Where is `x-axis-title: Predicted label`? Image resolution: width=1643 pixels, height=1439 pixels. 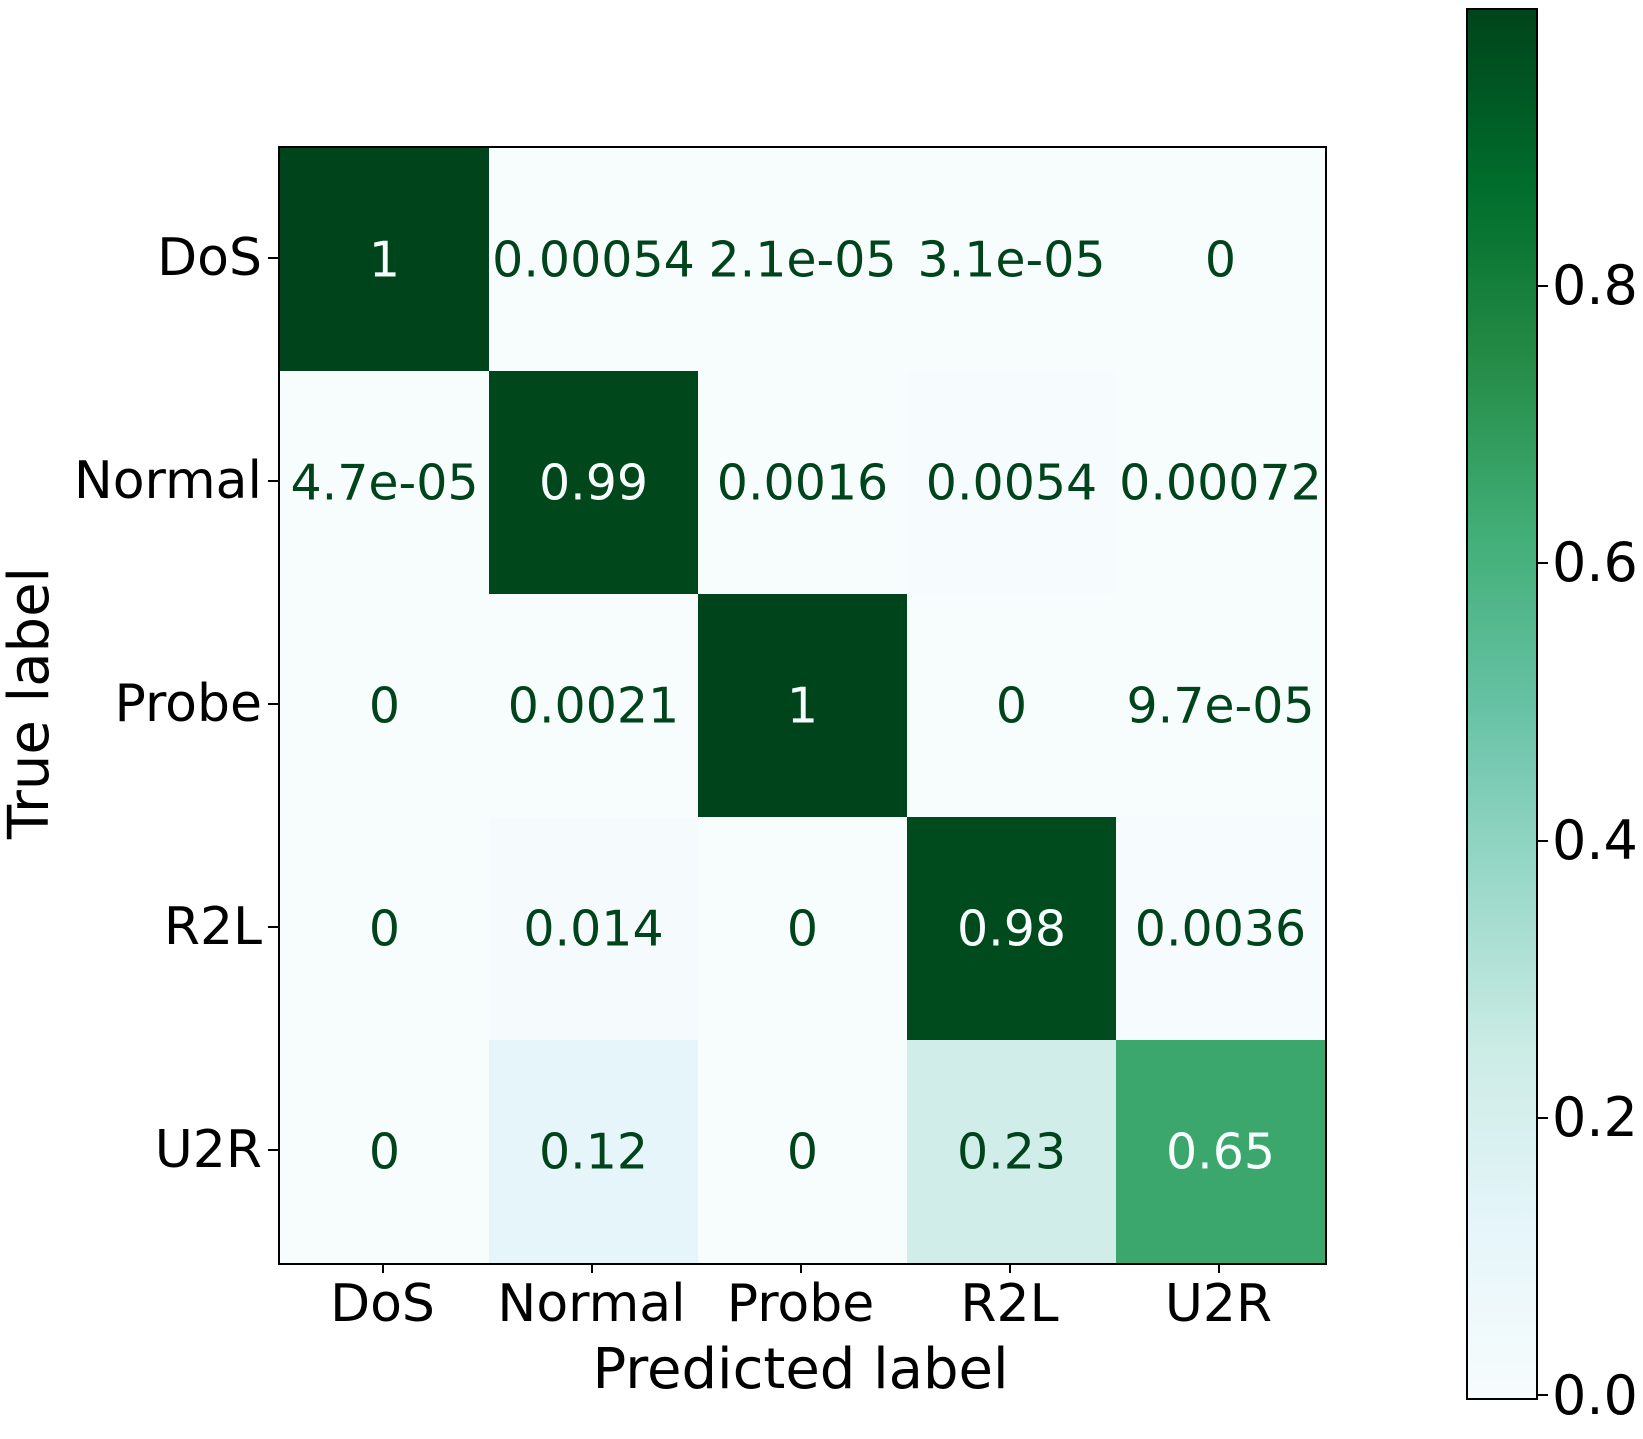
x-axis-title: Predicted label is located at coordinates (800, 1369).